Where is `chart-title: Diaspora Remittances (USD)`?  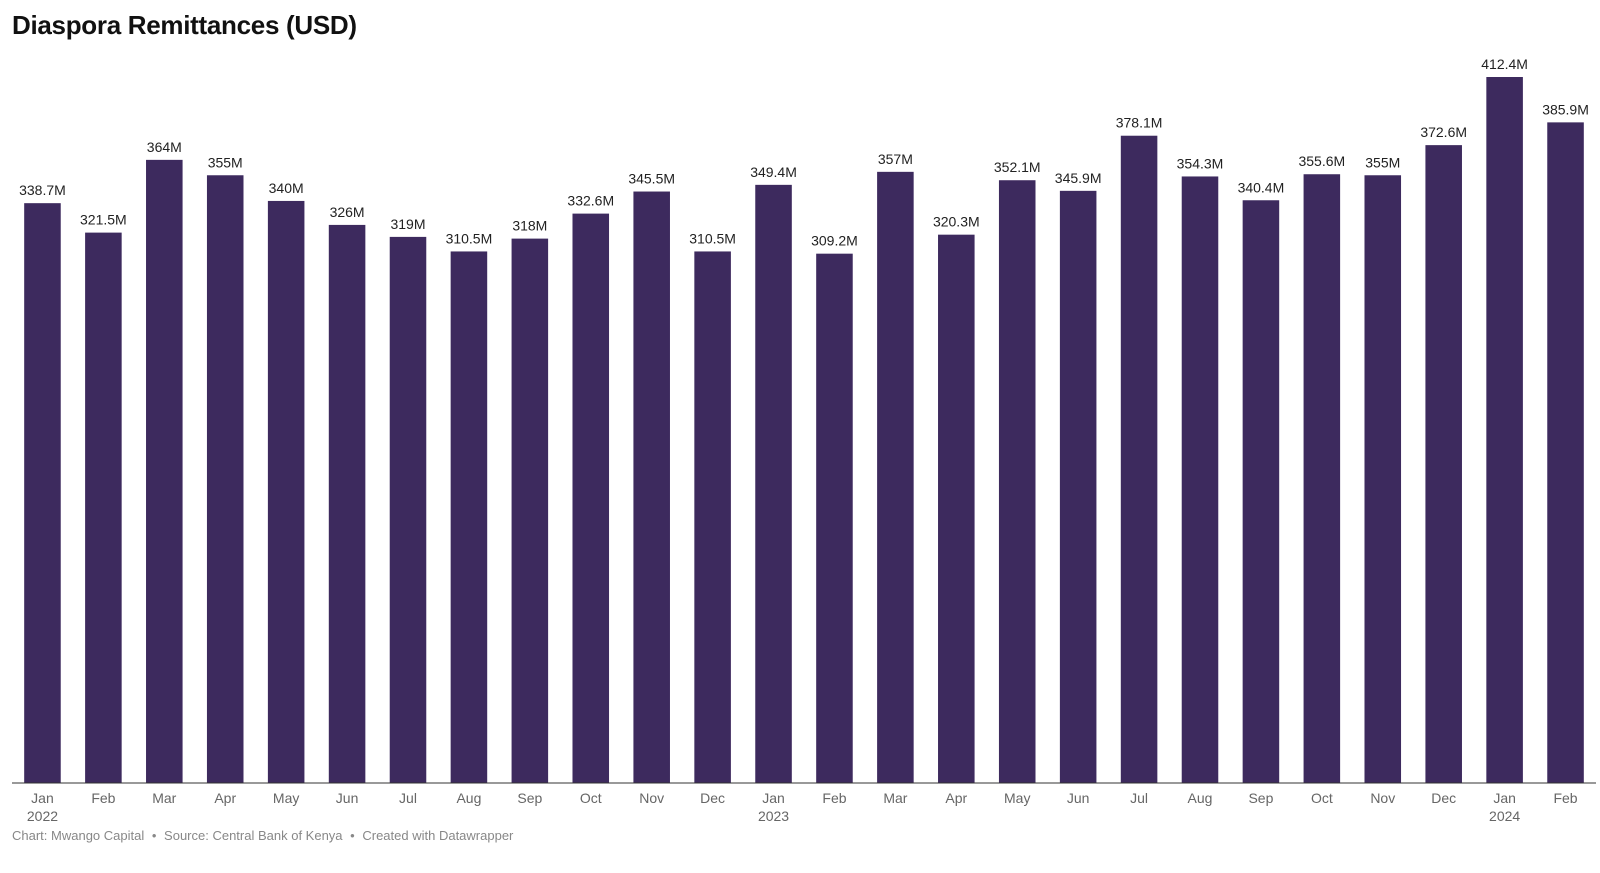 chart-title: Diaspora Remittances (USD) is located at coordinates (184, 25).